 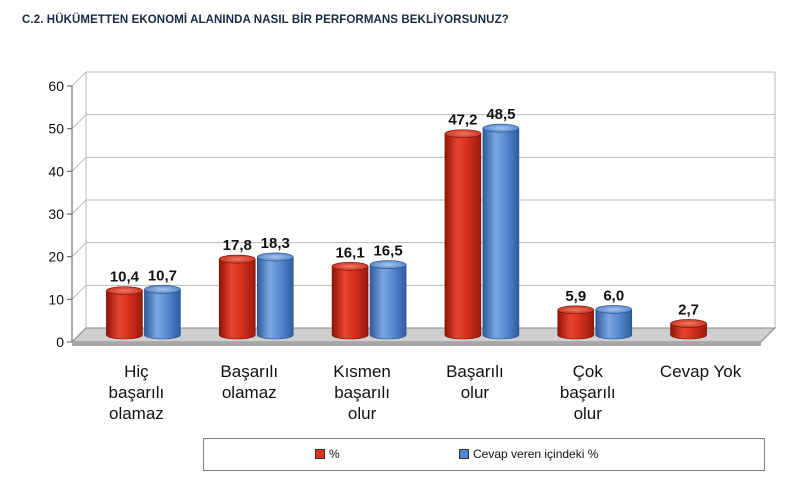 I want to click on legend-item-respondents: Cevap veren içindeki %, so click(x=528, y=454).